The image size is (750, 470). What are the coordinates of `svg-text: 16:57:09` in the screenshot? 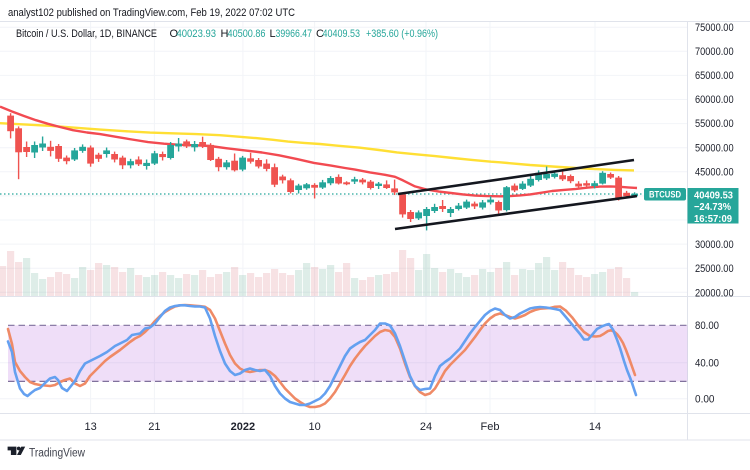 It's located at (713, 219).